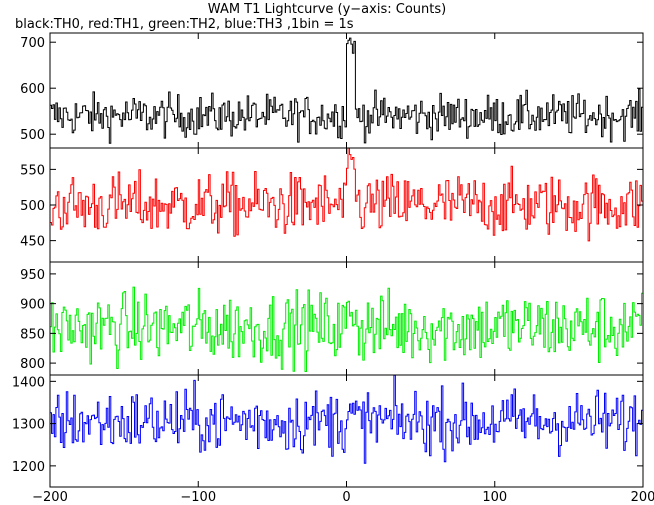 This screenshot has width=654, height=505. What do you see at coordinates (494, 497) in the screenshot?
I see `x-tick-label: 100` at bounding box center [494, 497].